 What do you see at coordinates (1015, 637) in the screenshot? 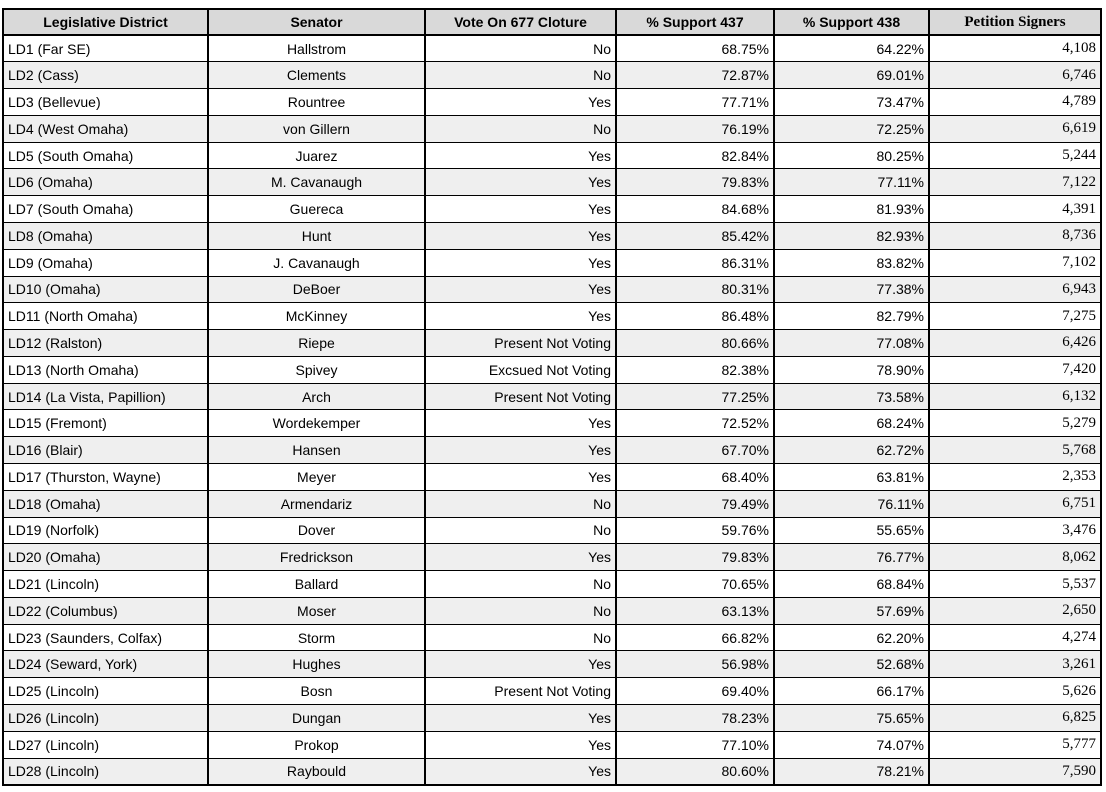
I see `cell-petition-signers: 4,274` at bounding box center [1015, 637].